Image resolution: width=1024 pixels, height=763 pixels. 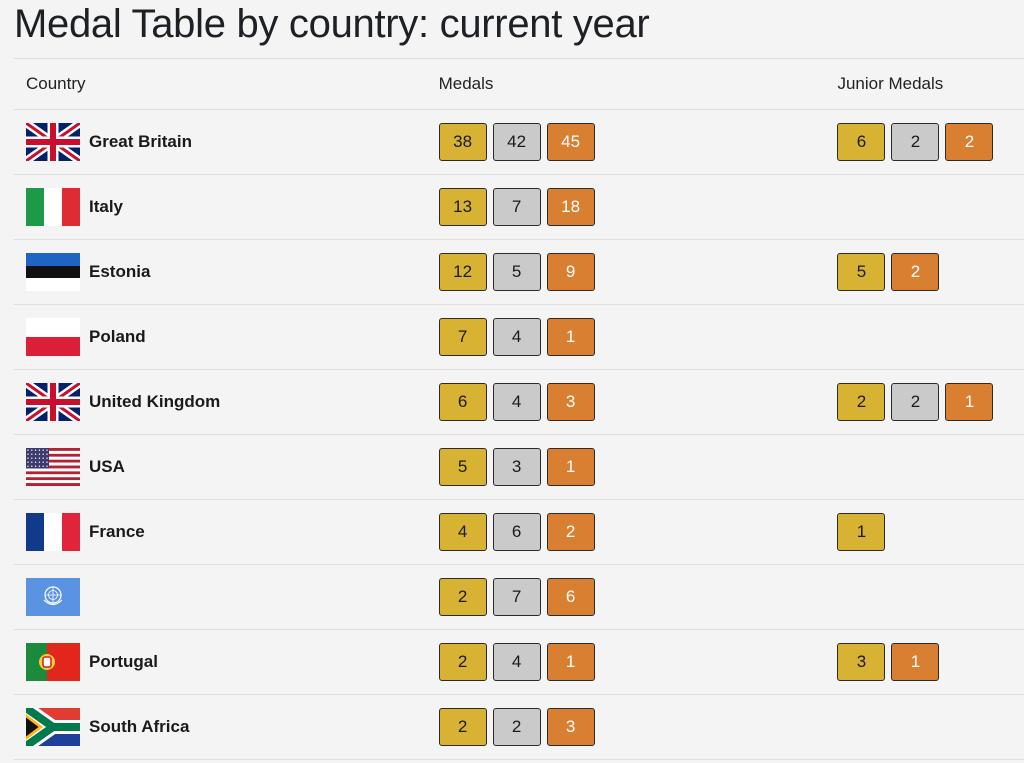 I want to click on country-cell, so click(x=221, y=597).